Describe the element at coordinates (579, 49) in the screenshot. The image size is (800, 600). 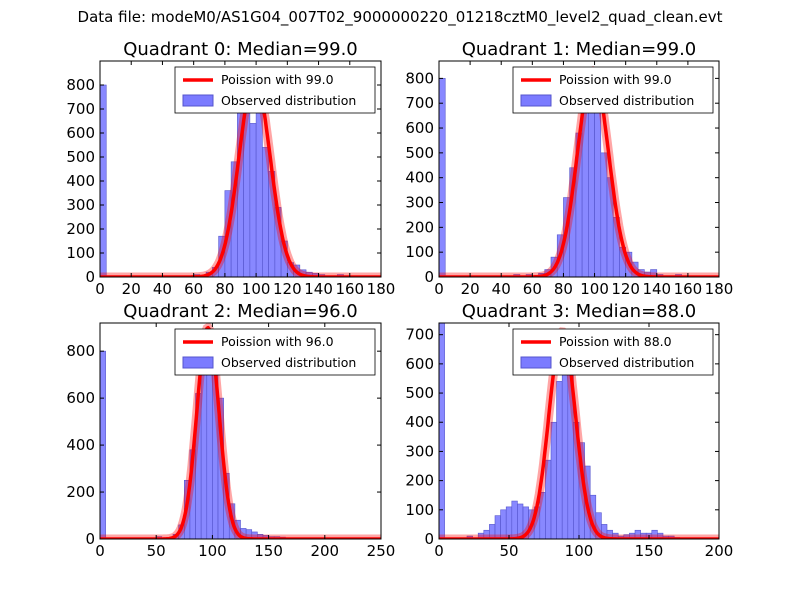
I see `subplot-title: Quadrant 1: Median=99.0` at that location.